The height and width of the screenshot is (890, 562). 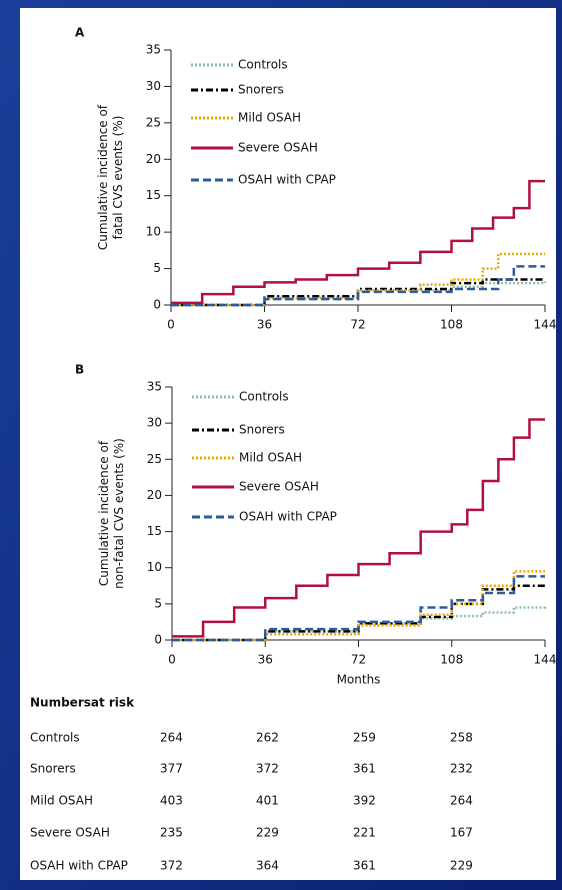 I want to click on y-axis-label-line: fatal CVS events (%), so click(x=118, y=178).